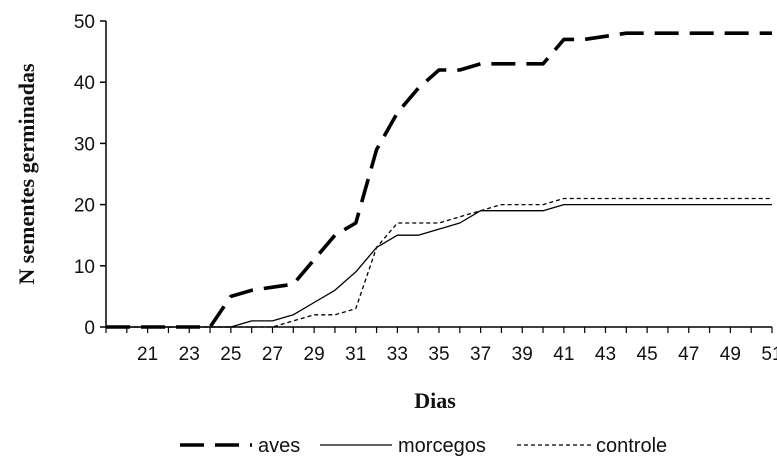 Image resolution: width=777 pixels, height=461 pixels. I want to click on x-tick-label: 23, so click(189, 354).